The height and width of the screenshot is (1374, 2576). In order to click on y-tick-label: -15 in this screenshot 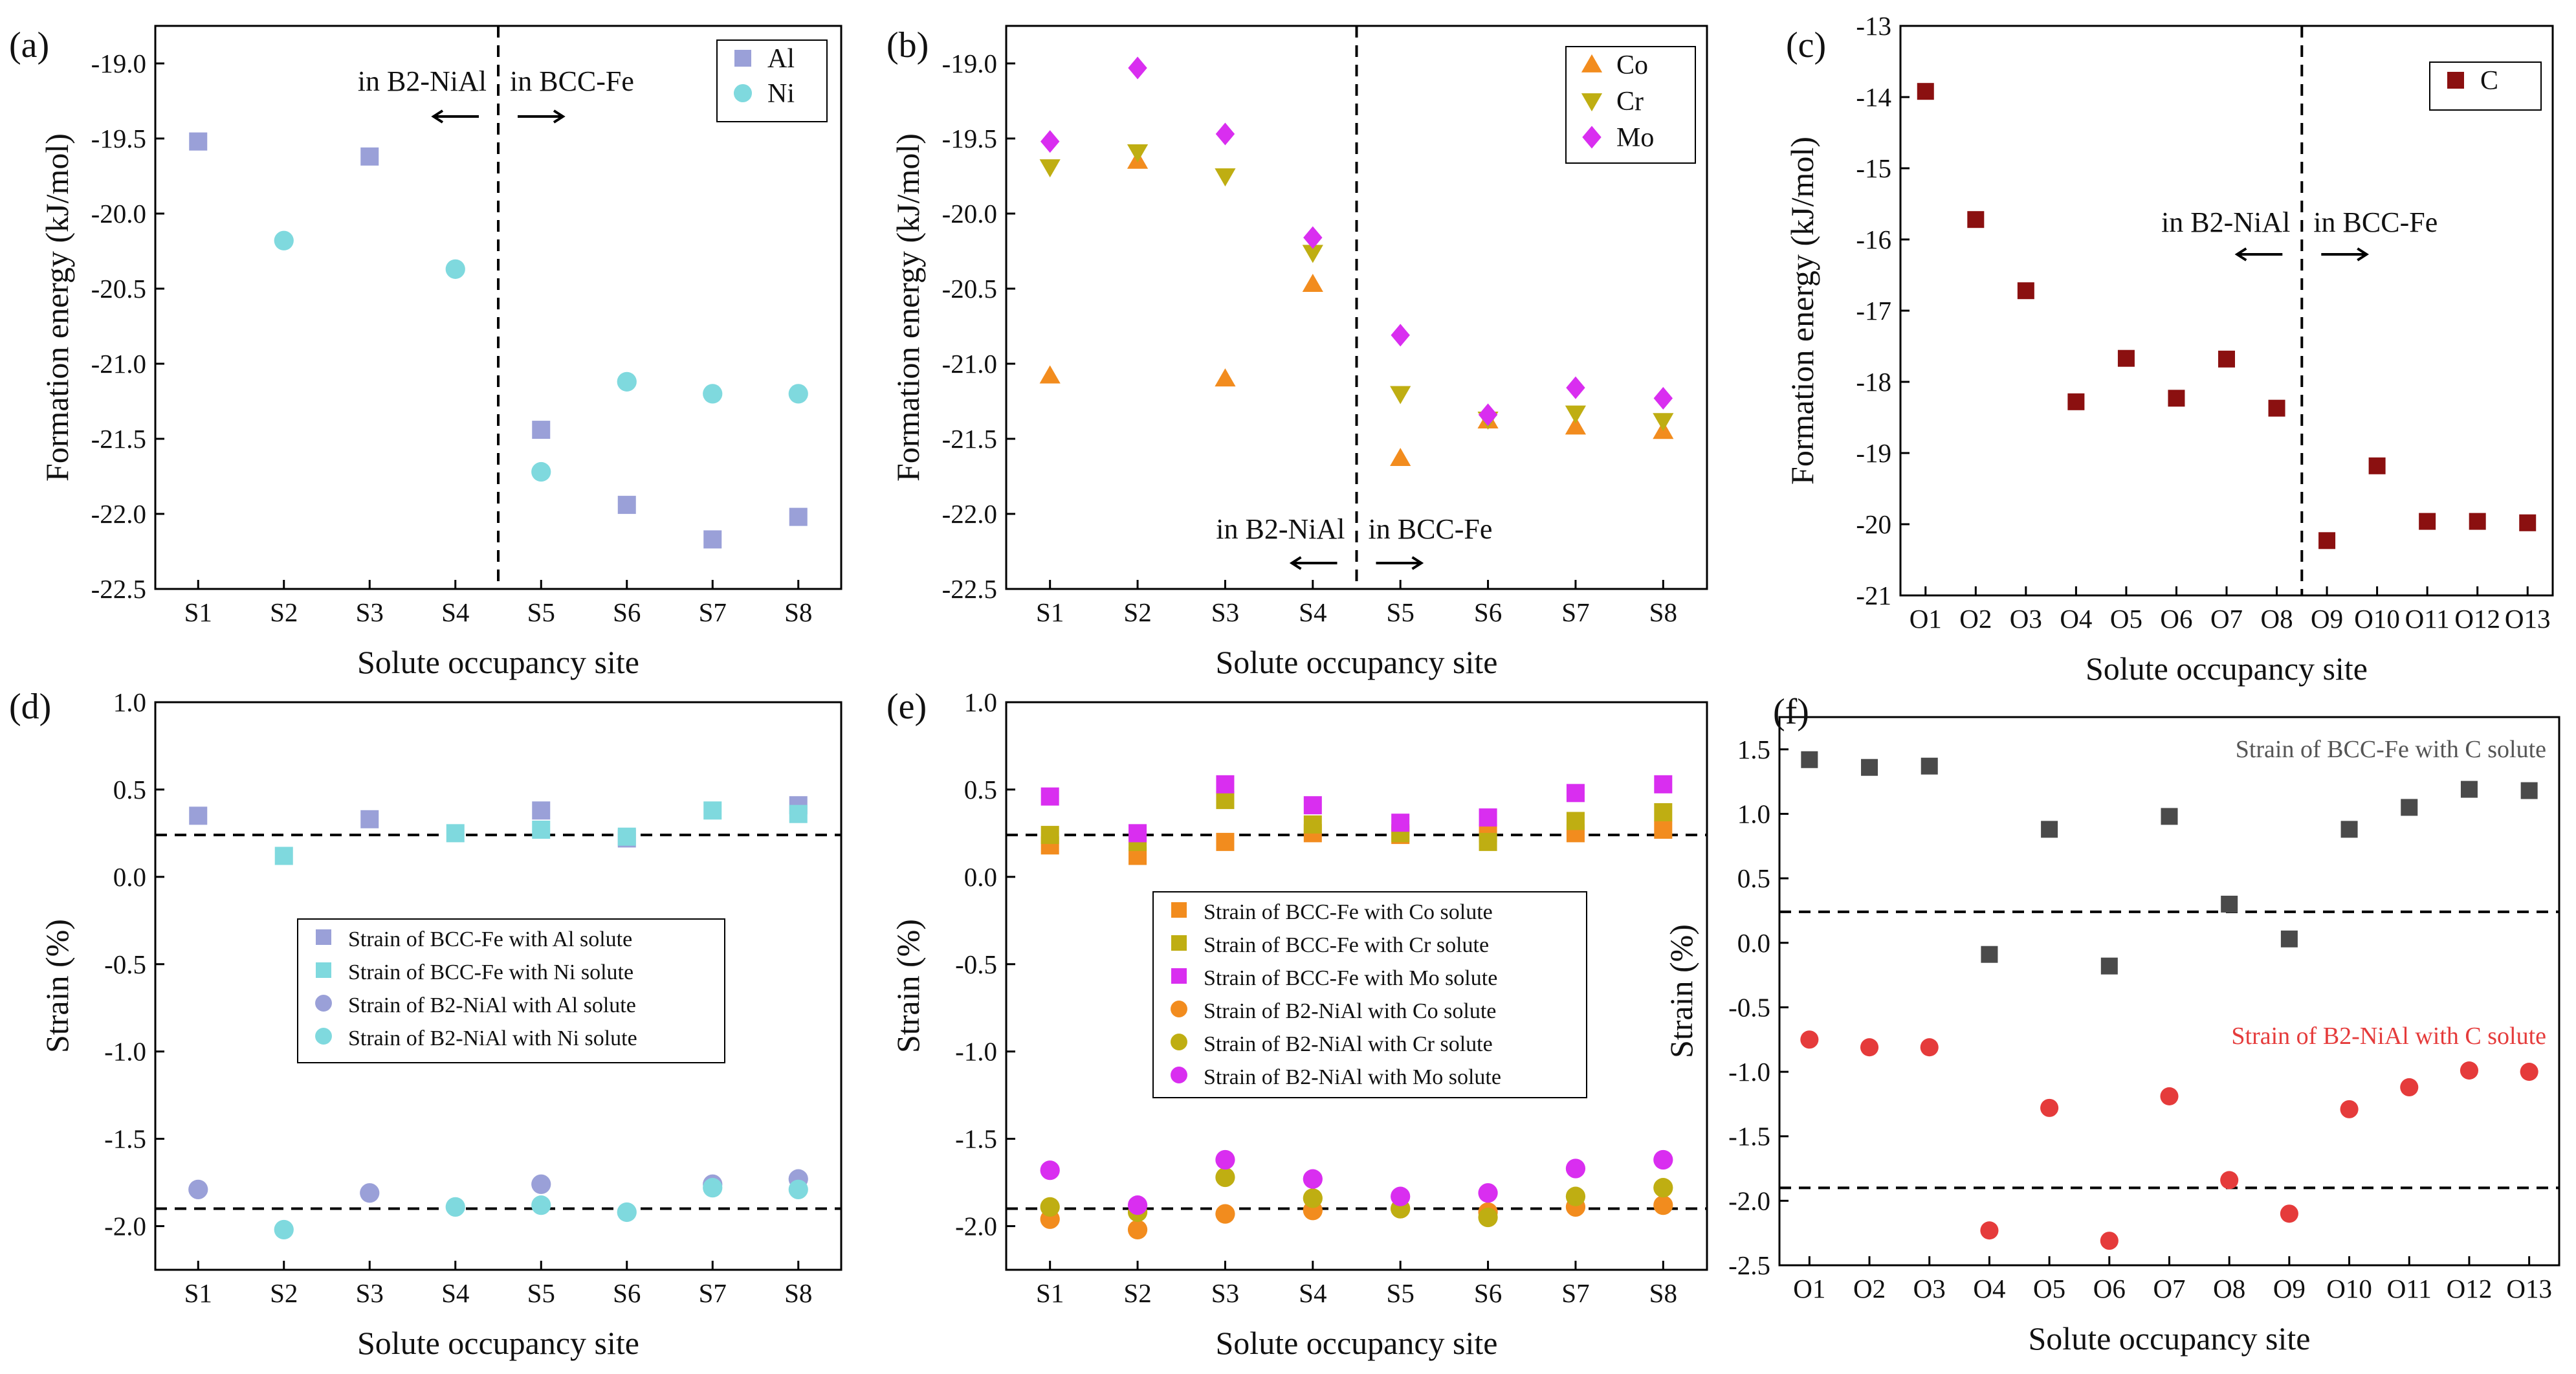, I will do `click(1874, 168)`.